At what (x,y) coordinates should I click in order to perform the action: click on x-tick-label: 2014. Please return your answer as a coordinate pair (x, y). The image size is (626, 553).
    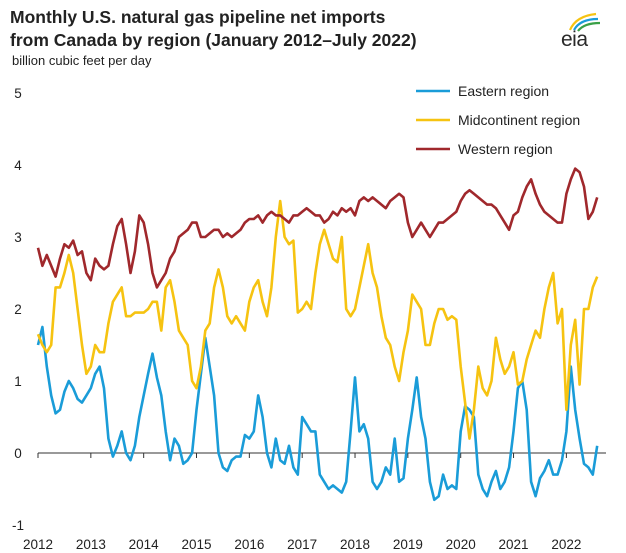
    Looking at the image, I should click on (144, 544).